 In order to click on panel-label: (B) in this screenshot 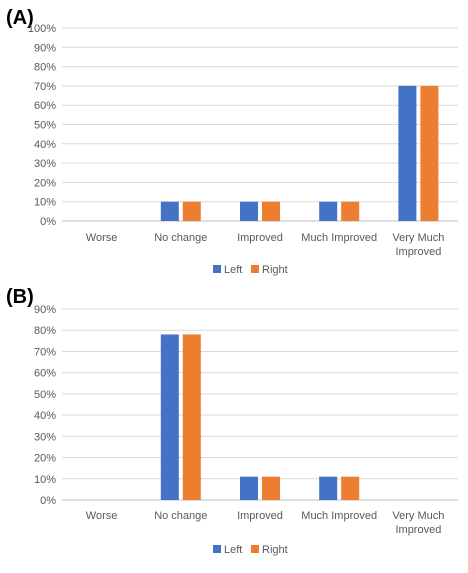, I will do `click(20, 297)`.